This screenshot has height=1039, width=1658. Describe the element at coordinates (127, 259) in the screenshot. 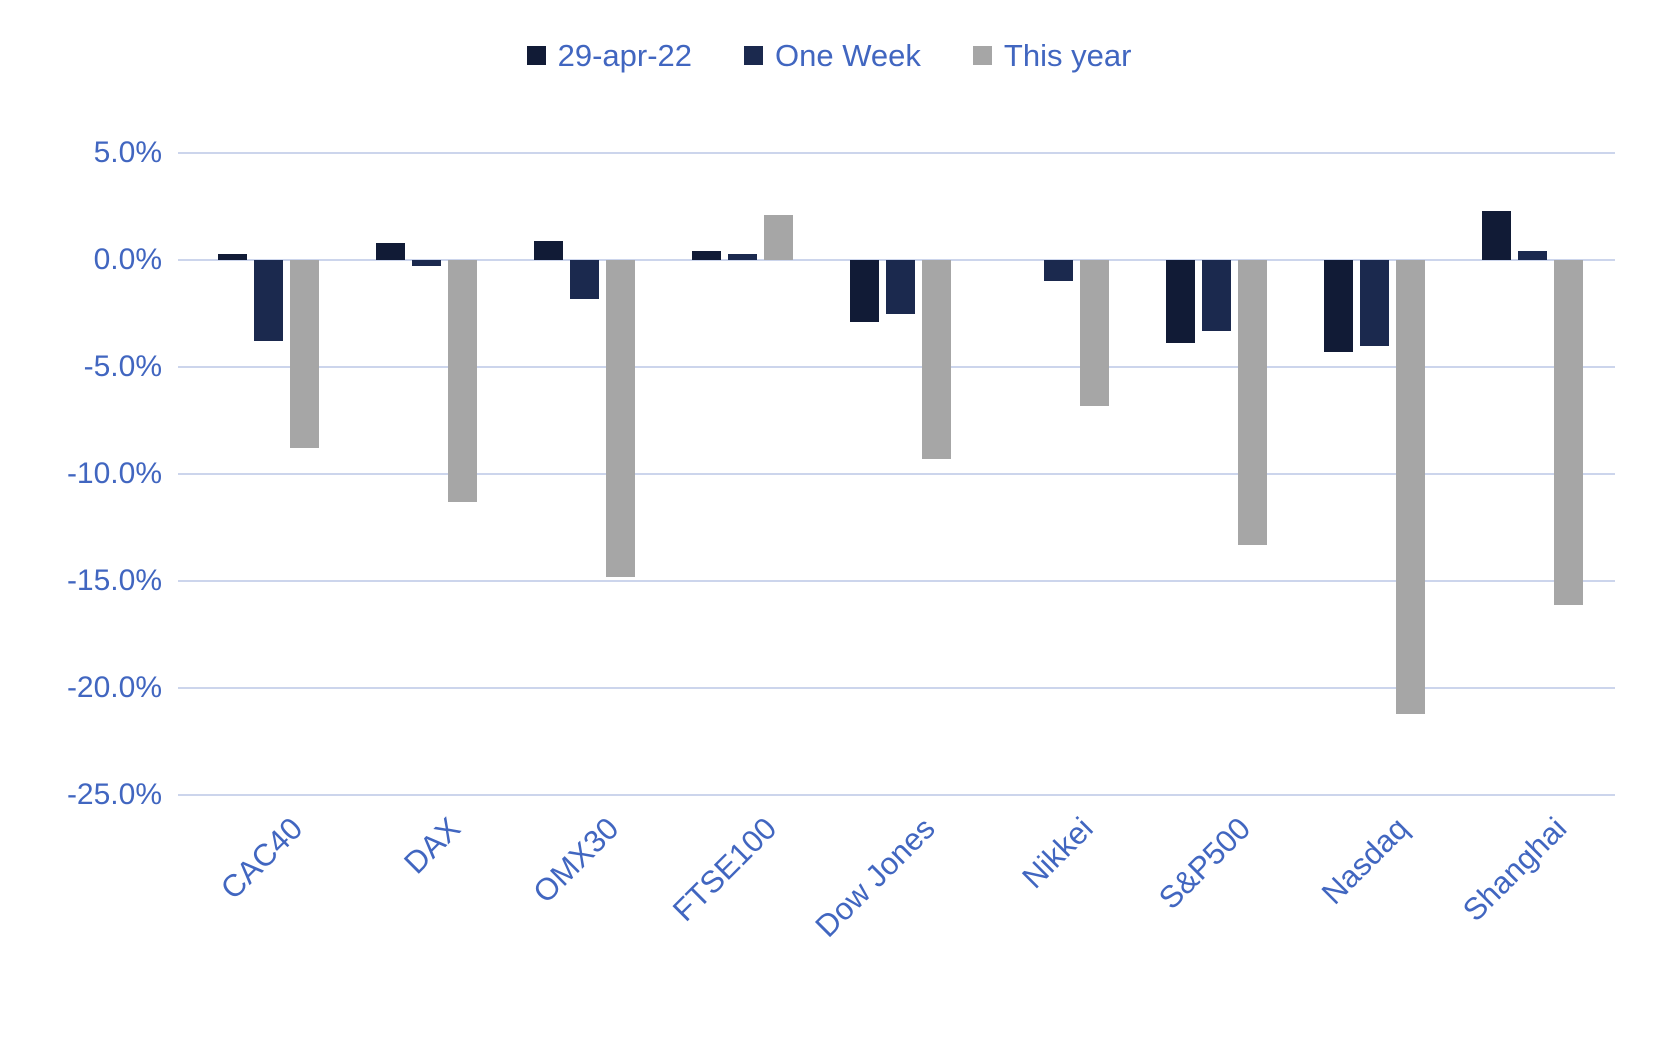

I see `y-axis-tick-label: 0.0%` at that location.